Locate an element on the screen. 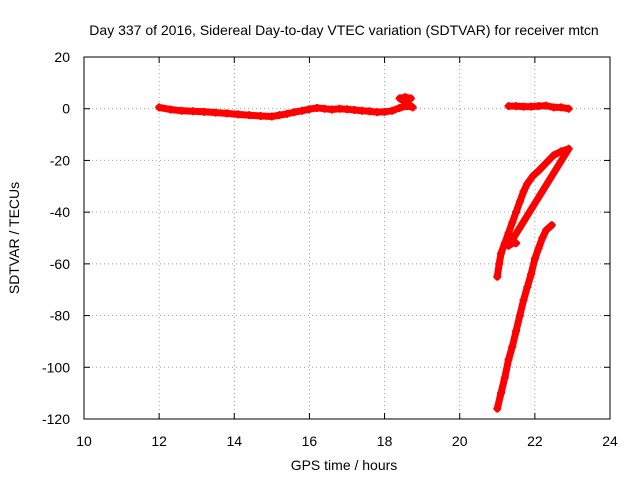  y-tick-label: -40 is located at coordinates (60, 212).